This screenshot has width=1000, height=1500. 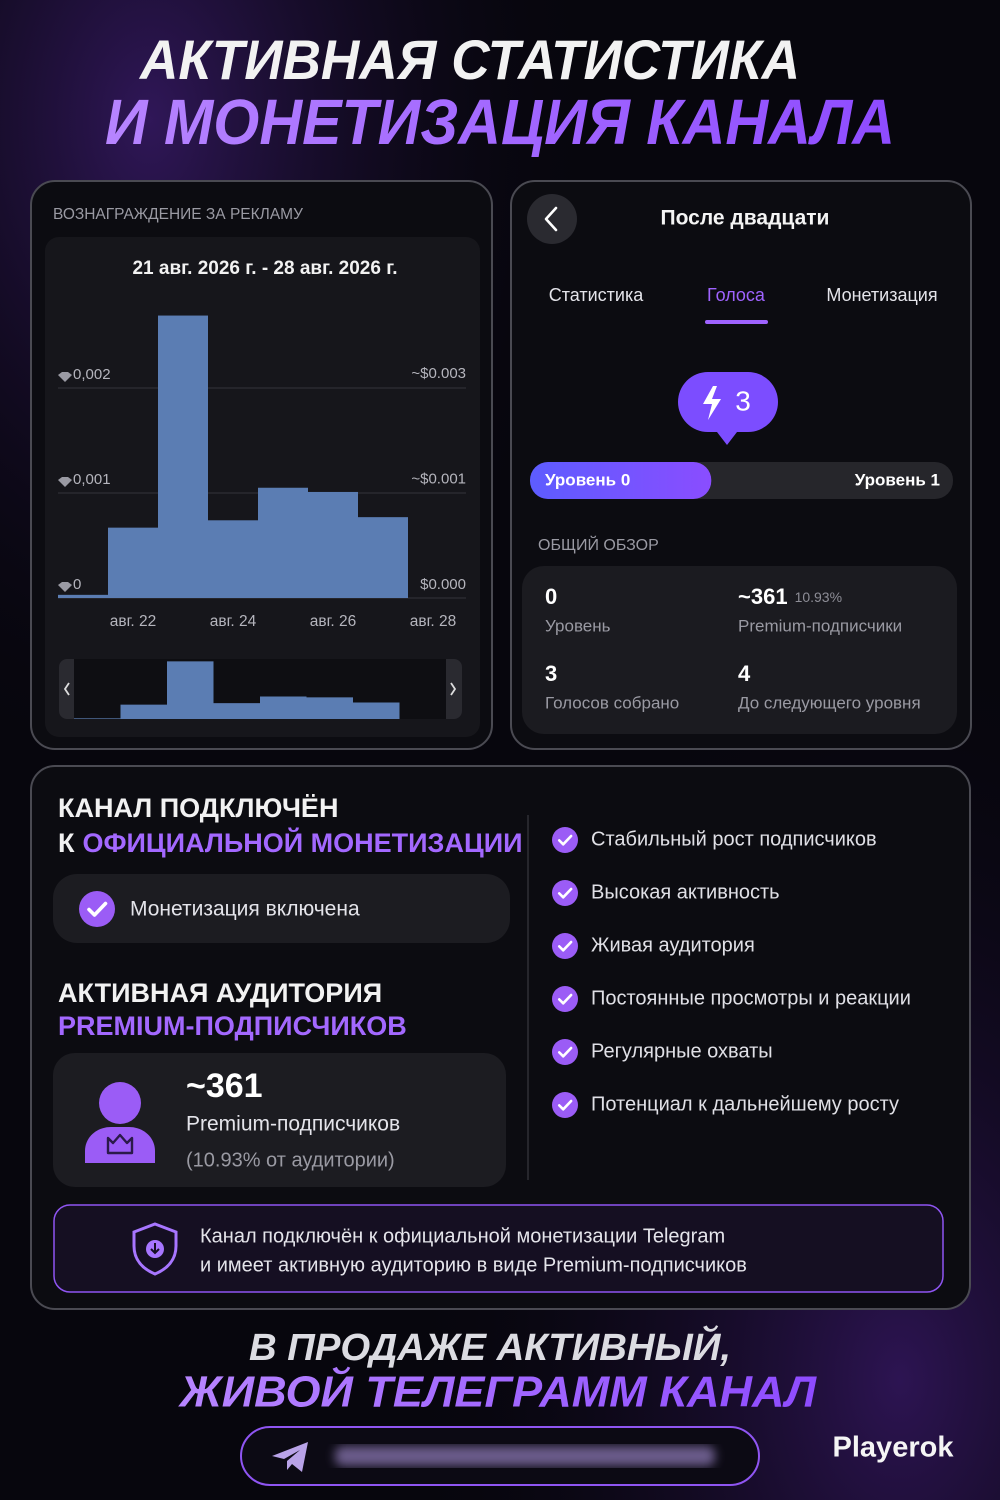 What do you see at coordinates (178, 214) in the screenshot?
I see `card-label: ВОЗНАГРАЖДЕНИЕ ЗА РЕКЛАМУ` at bounding box center [178, 214].